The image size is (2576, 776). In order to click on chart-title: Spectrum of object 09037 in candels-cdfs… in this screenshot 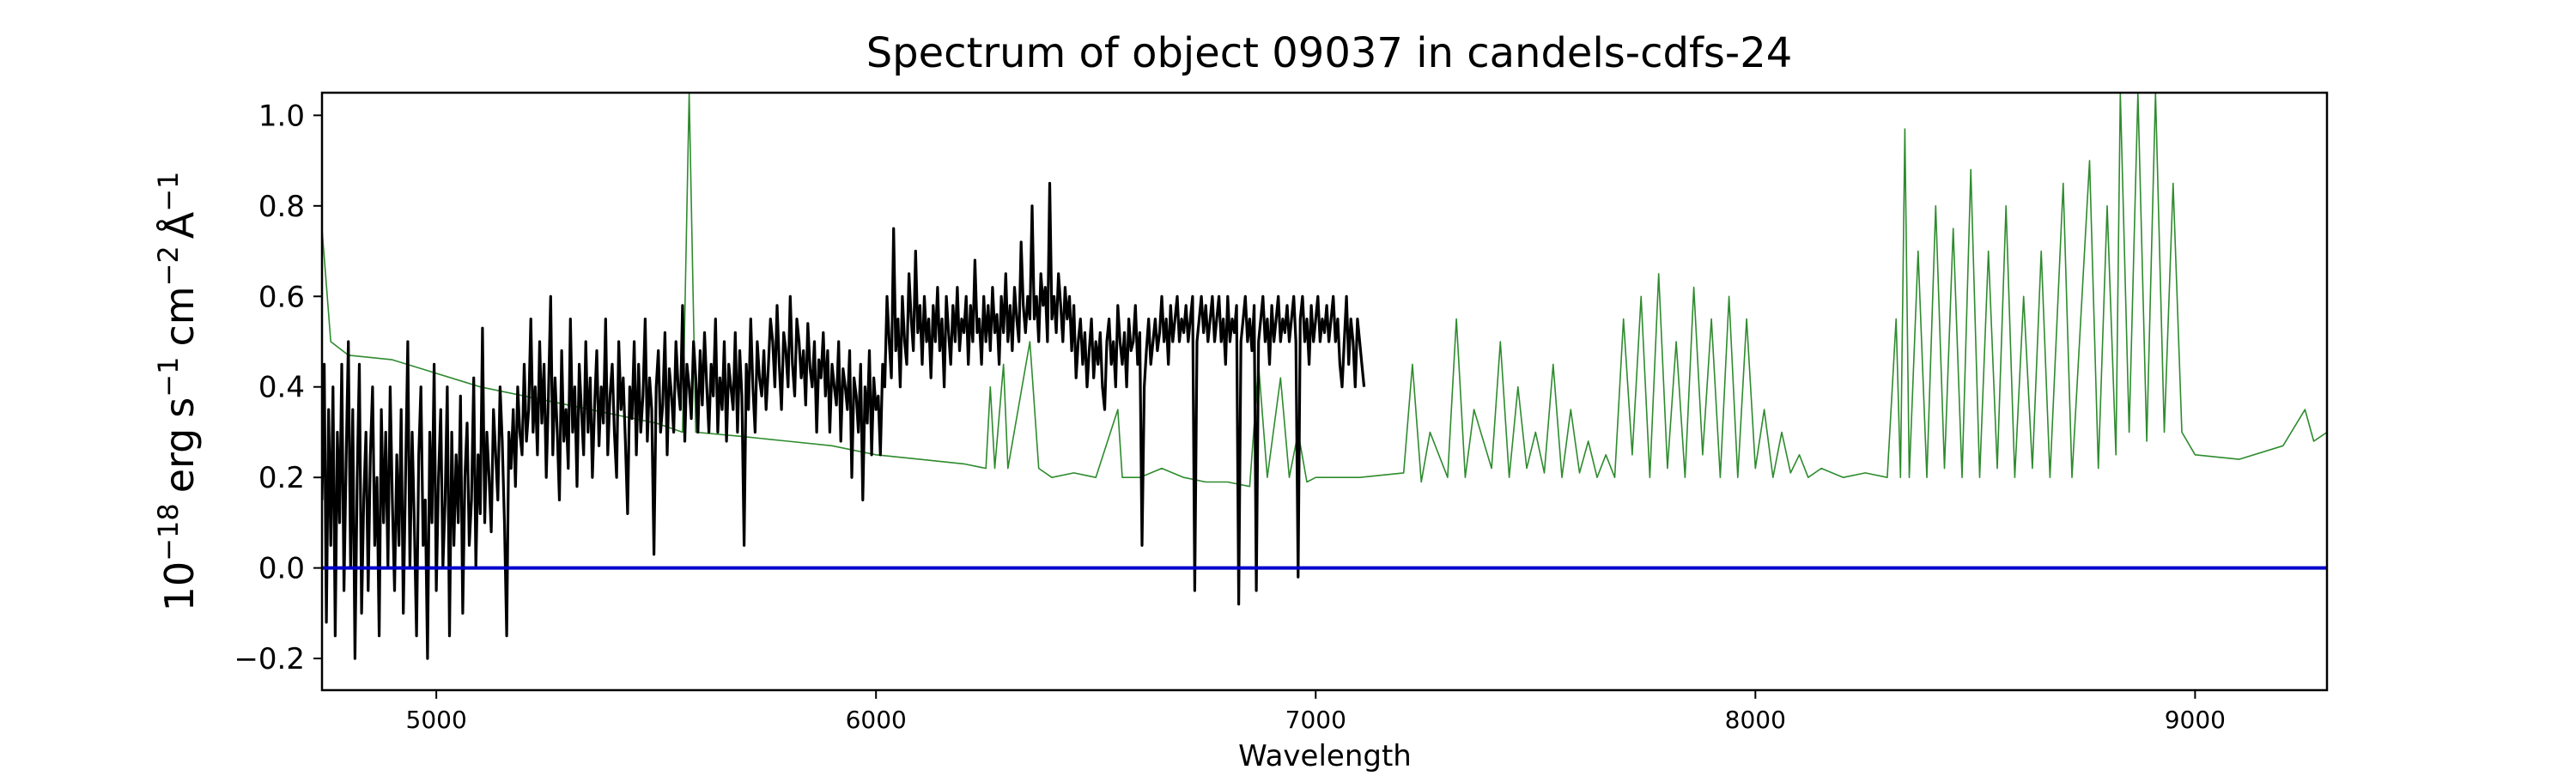, I will do `click(1330, 53)`.